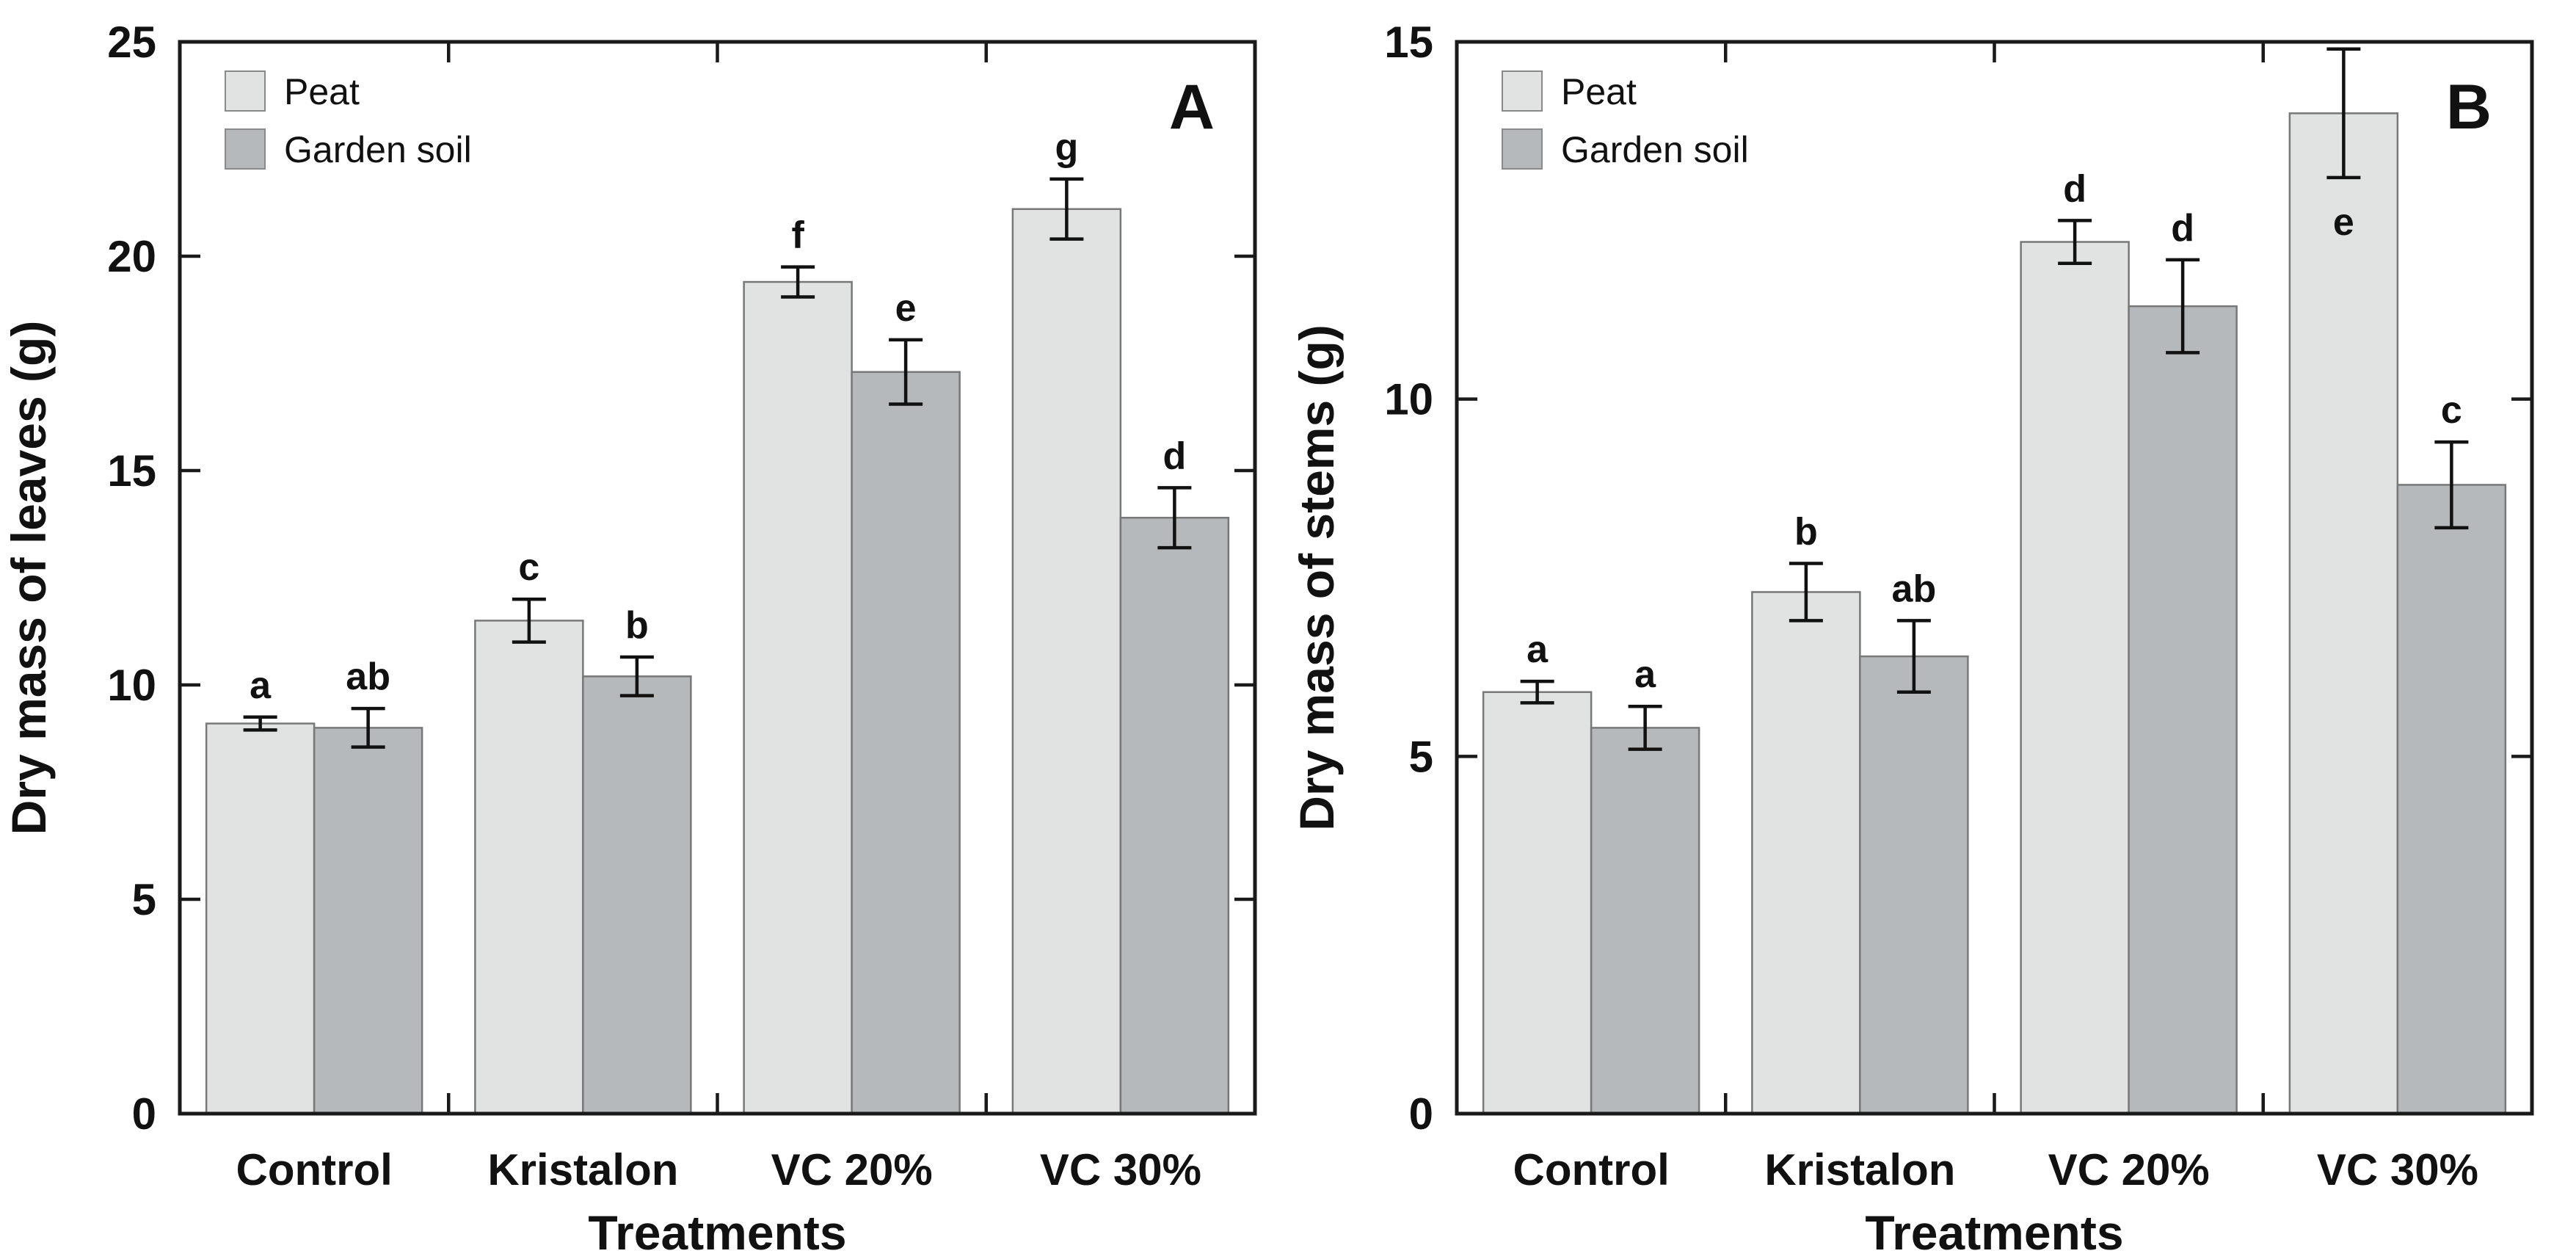 This screenshot has width=2576, height=1259. Describe the element at coordinates (797, 235) in the screenshot. I see `sig-letter: f` at that location.